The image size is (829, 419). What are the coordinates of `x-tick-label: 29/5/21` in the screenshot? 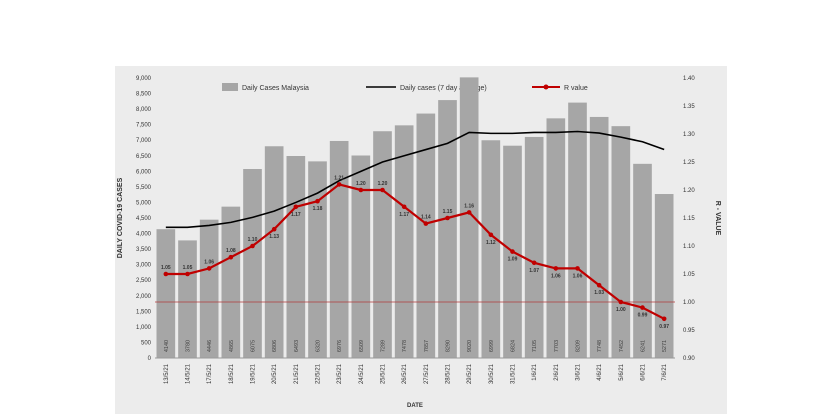 It's located at (470, 373).